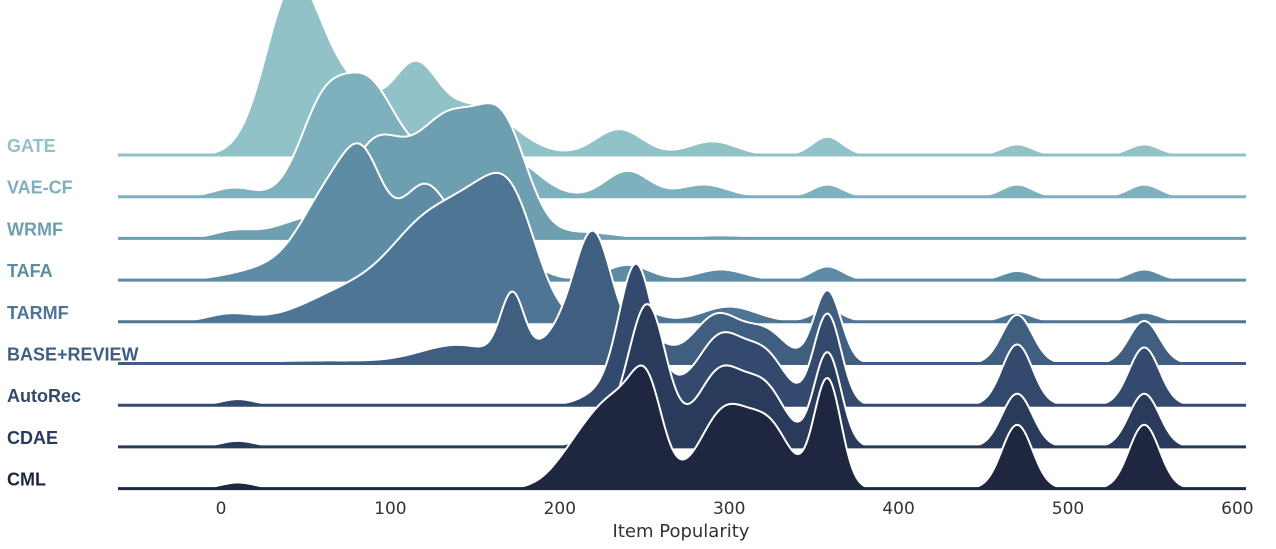 The height and width of the screenshot is (549, 1276). Describe the element at coordinates (38, 313) in the screenshot. I see `series-label: TARMF` at that location.